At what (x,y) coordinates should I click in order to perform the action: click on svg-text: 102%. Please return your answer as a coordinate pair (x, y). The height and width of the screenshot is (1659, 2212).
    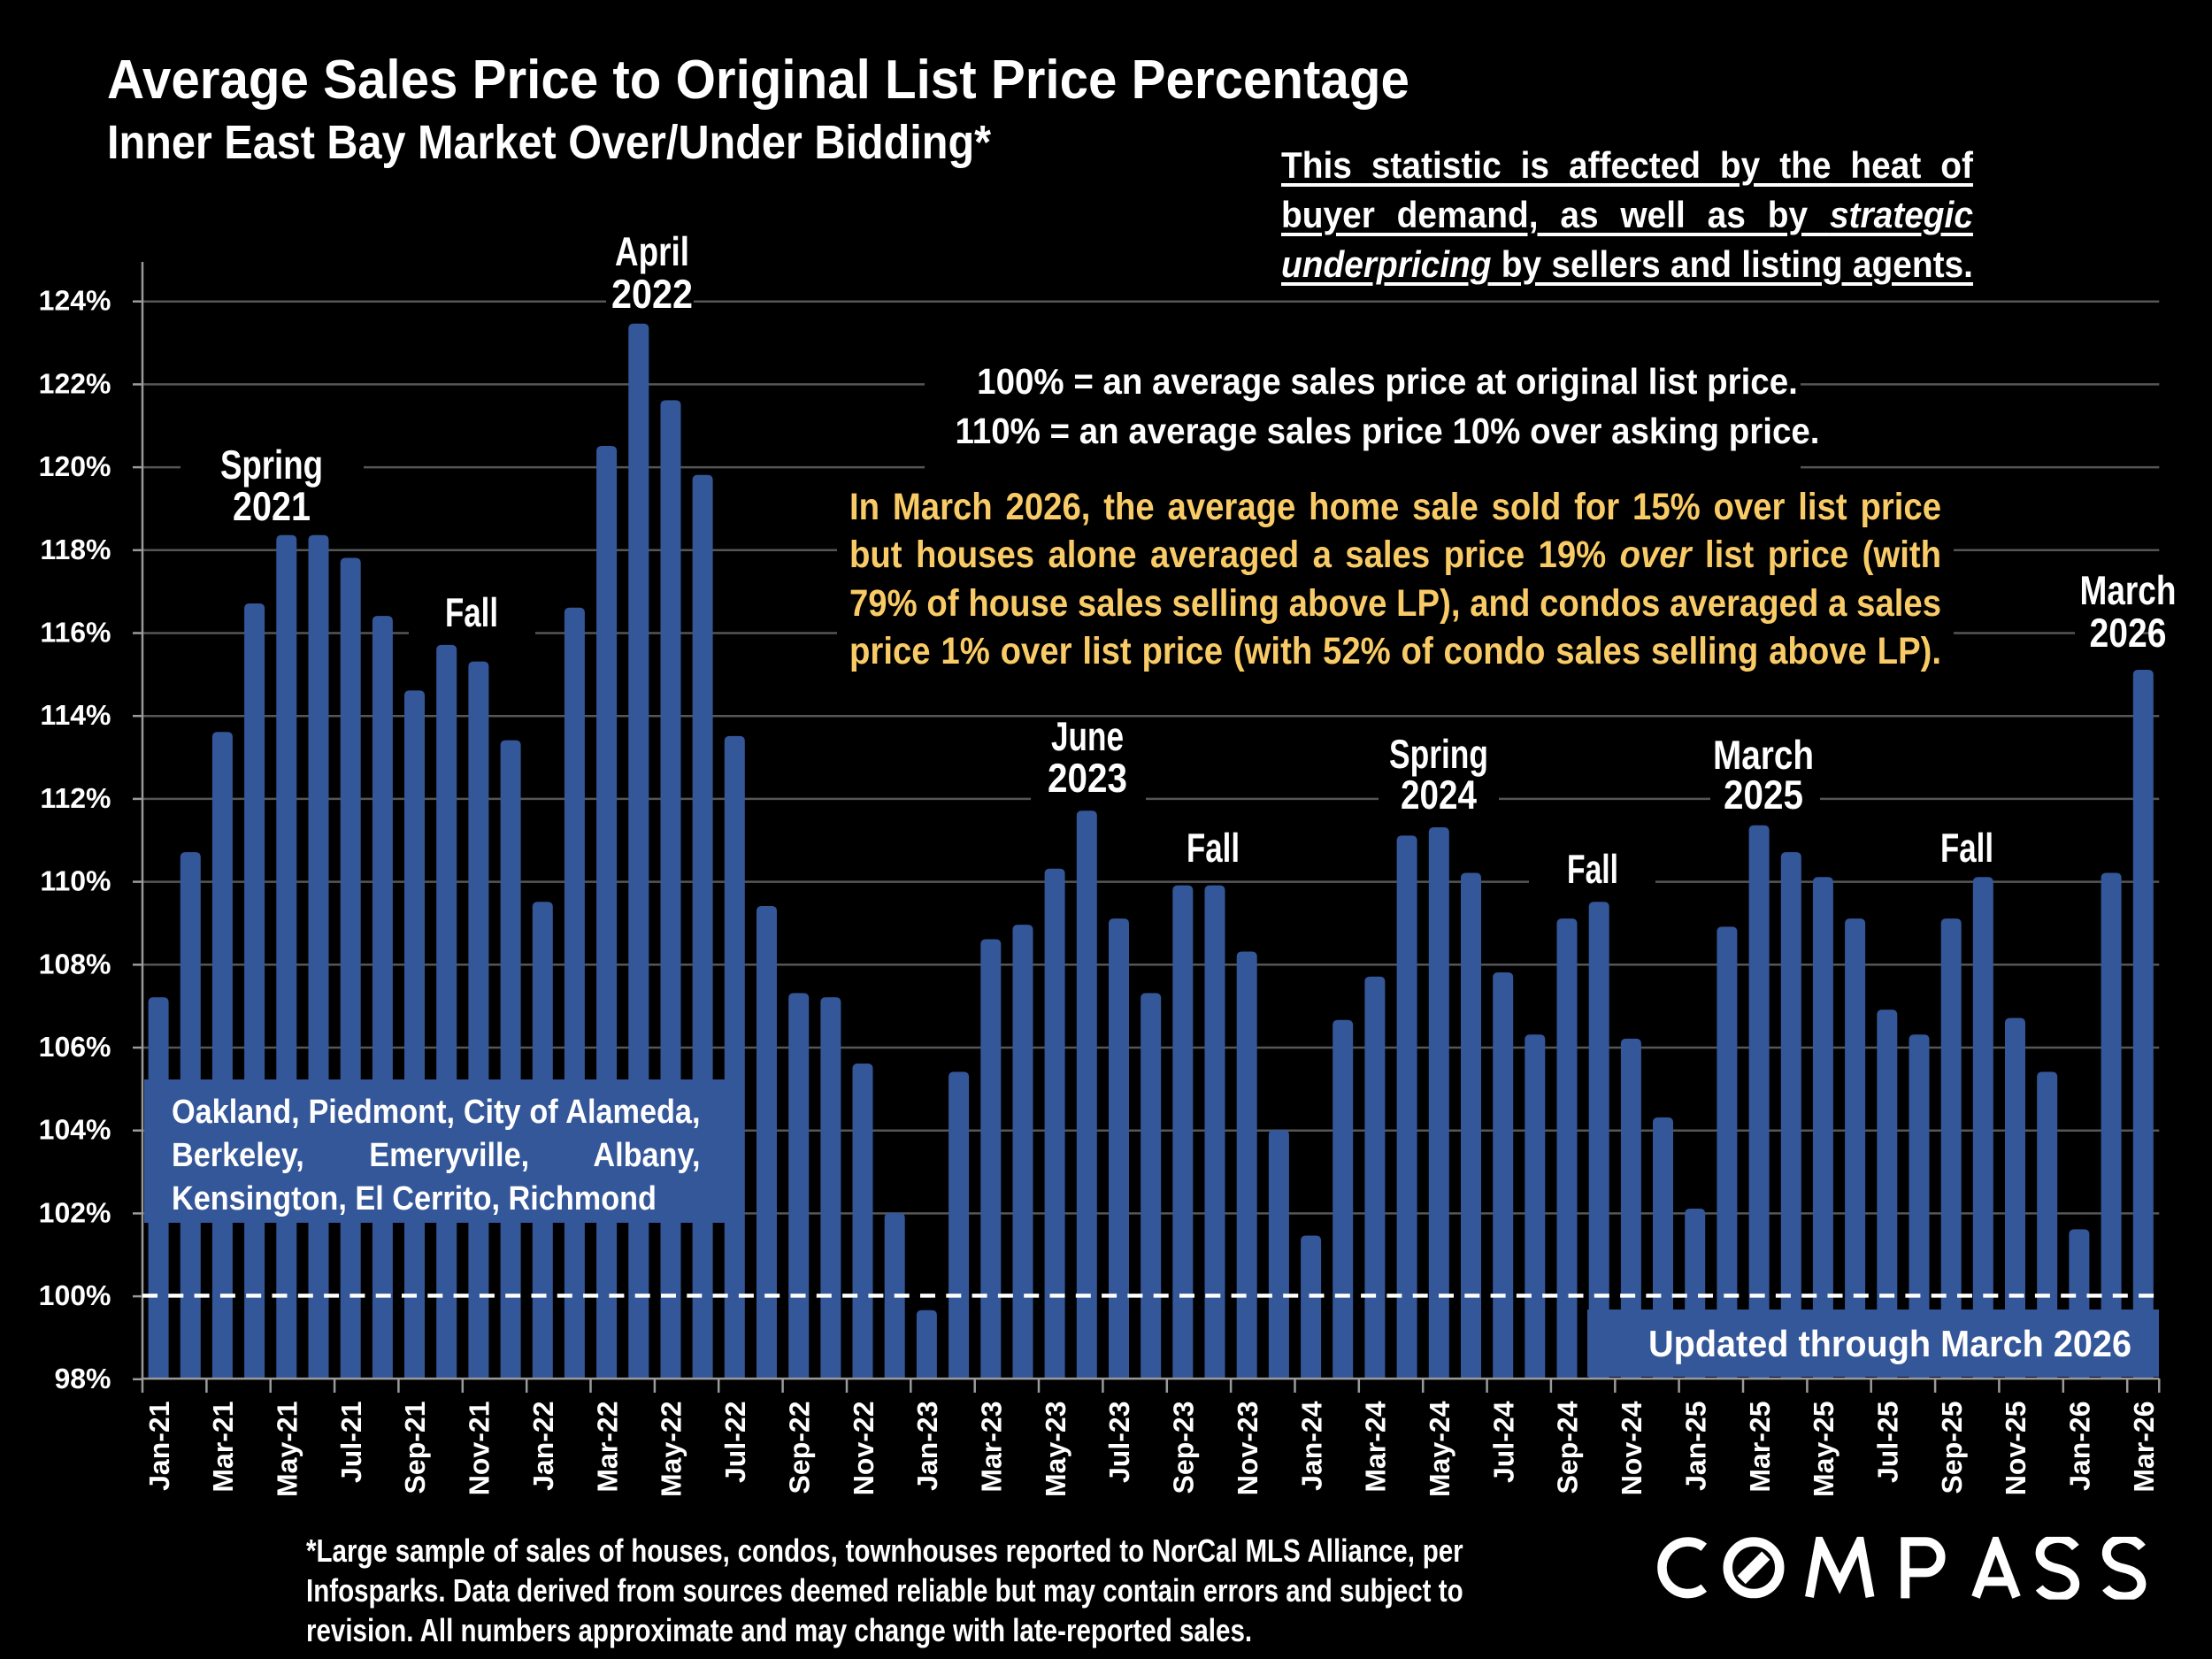
    Looking at the image, I should click on (75, 1212).